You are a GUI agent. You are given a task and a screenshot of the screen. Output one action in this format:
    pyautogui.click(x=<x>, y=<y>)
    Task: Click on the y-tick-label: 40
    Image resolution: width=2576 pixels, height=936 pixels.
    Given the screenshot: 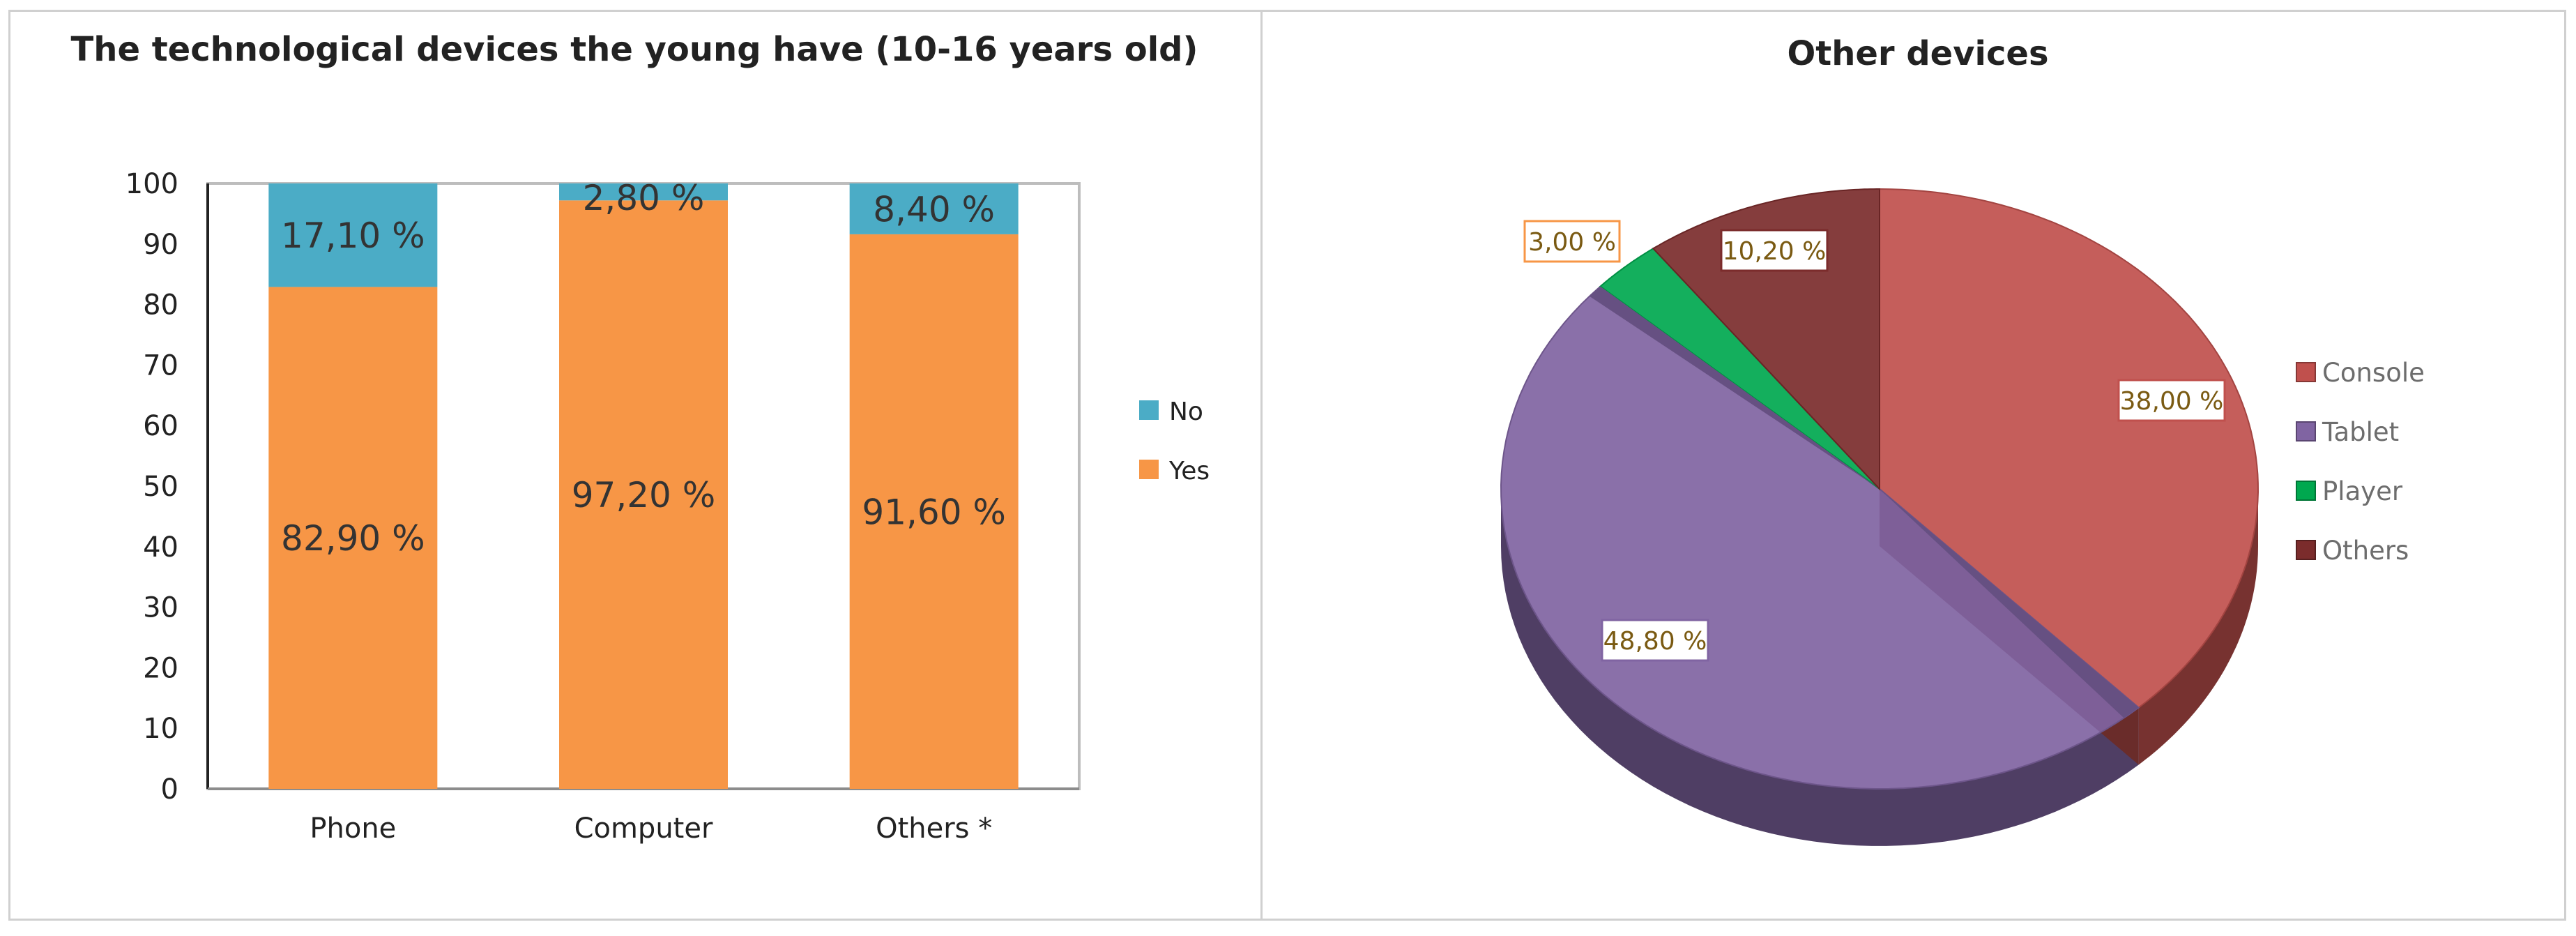 What is the action you would take?
    pyautogui.click(x=161, y=547)
    